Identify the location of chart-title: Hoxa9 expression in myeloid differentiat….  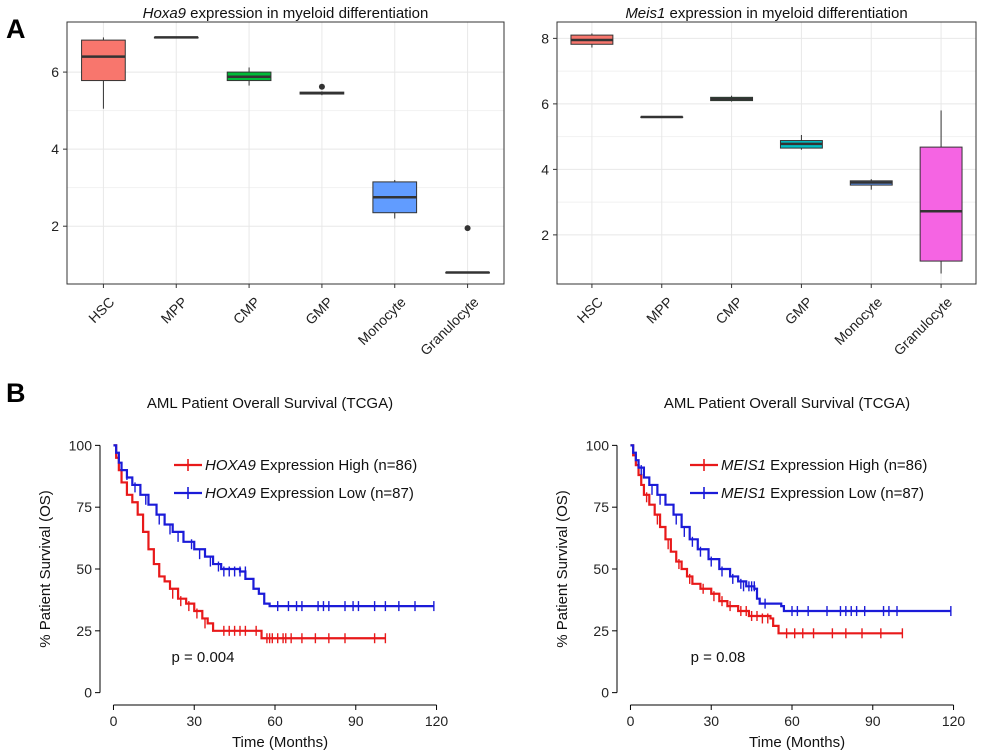
(286, 13).